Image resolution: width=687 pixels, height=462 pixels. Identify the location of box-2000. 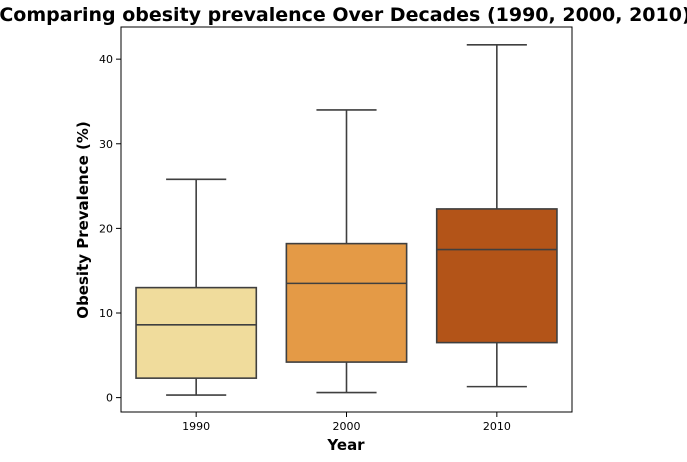
(346, 251).